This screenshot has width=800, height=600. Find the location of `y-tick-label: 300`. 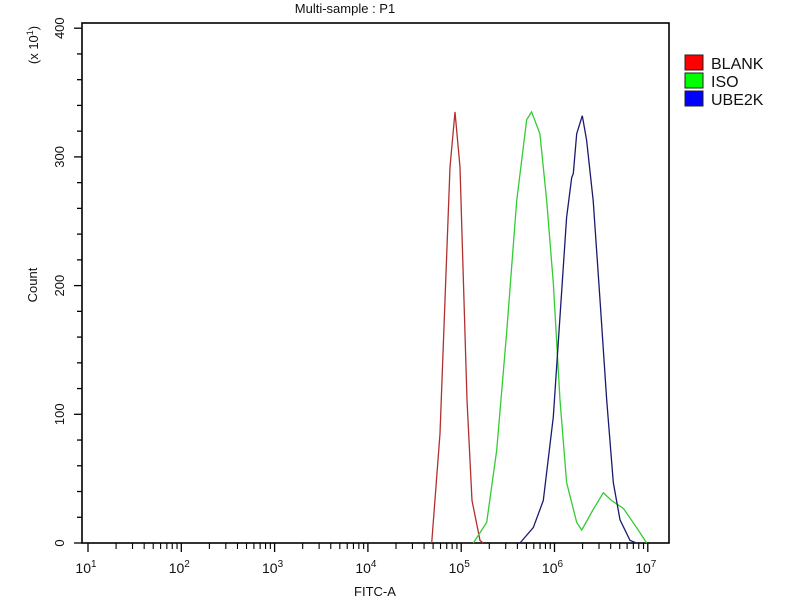

y-tick-label: 300 is located at coordinates (59, 157).